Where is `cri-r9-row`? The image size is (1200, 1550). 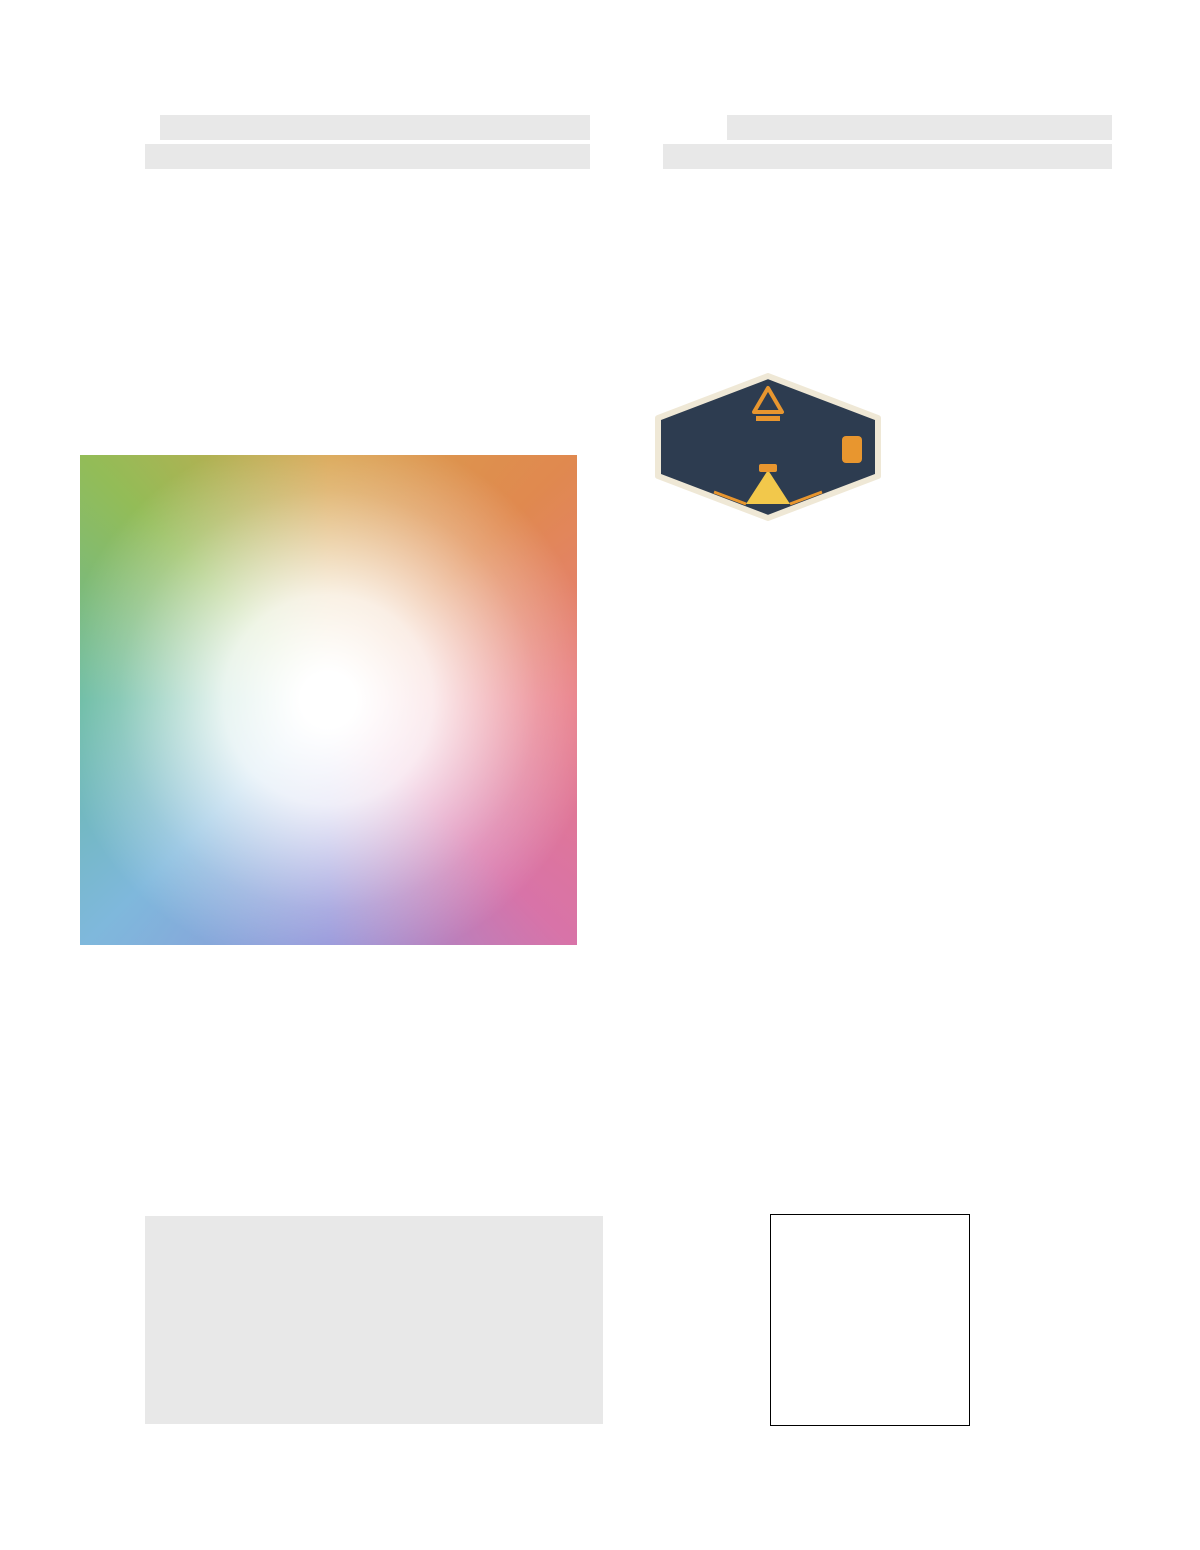
cri-r9-row is located at coordinates (870, 1278).